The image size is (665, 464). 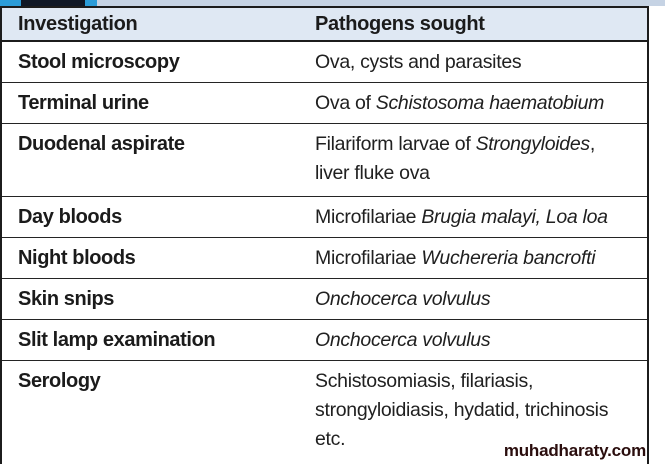 I want to click on pathogens-cell: Ova, cysts and parasites, so click(x=473, y=62).